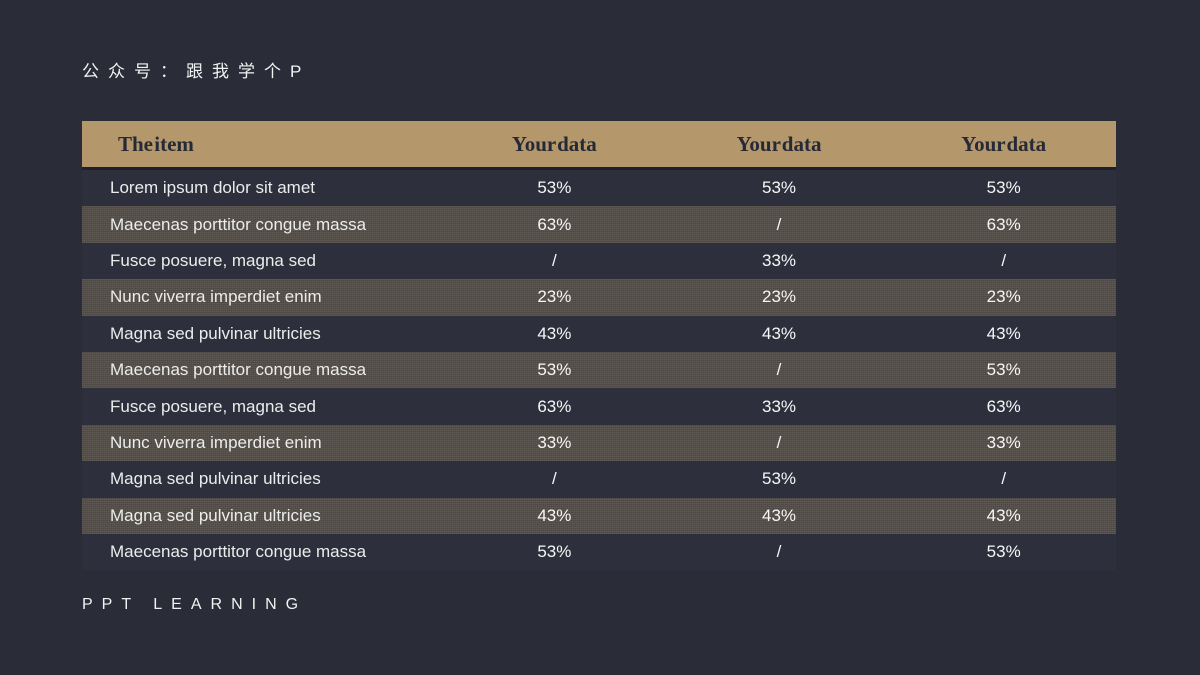 This screenshot has height=675, width=1200. What do you see at coordinates (599, 144) in the screenshot?
I see `table-header-row: The item Your data Your data Your data` at bounding box center [599, 144].